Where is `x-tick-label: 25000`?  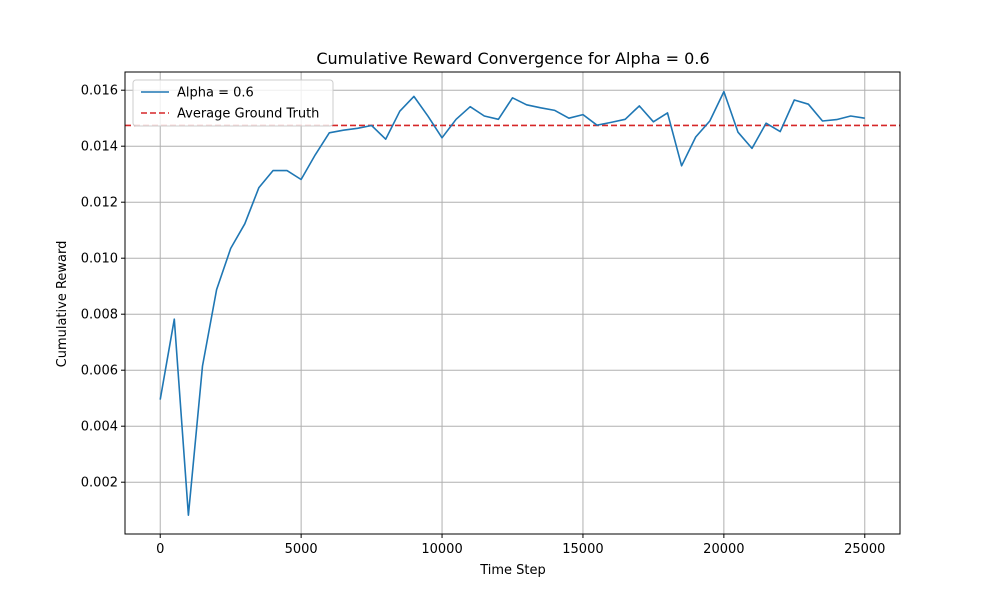 x-tick-label: 25000 is located at coordinates (864, 549).